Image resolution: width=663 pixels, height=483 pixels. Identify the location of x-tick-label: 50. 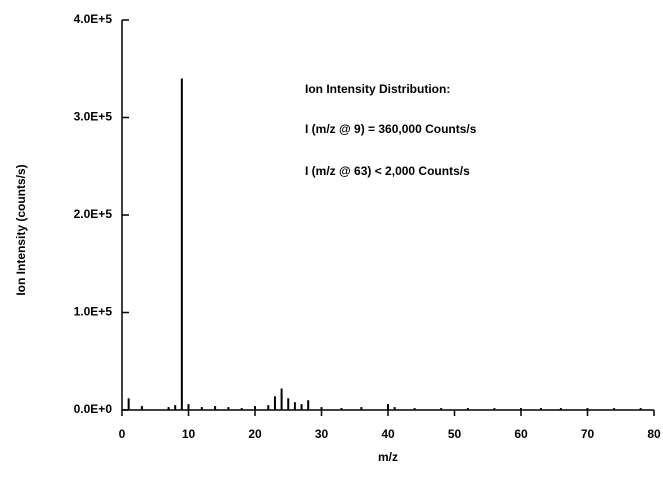
(455, 434).